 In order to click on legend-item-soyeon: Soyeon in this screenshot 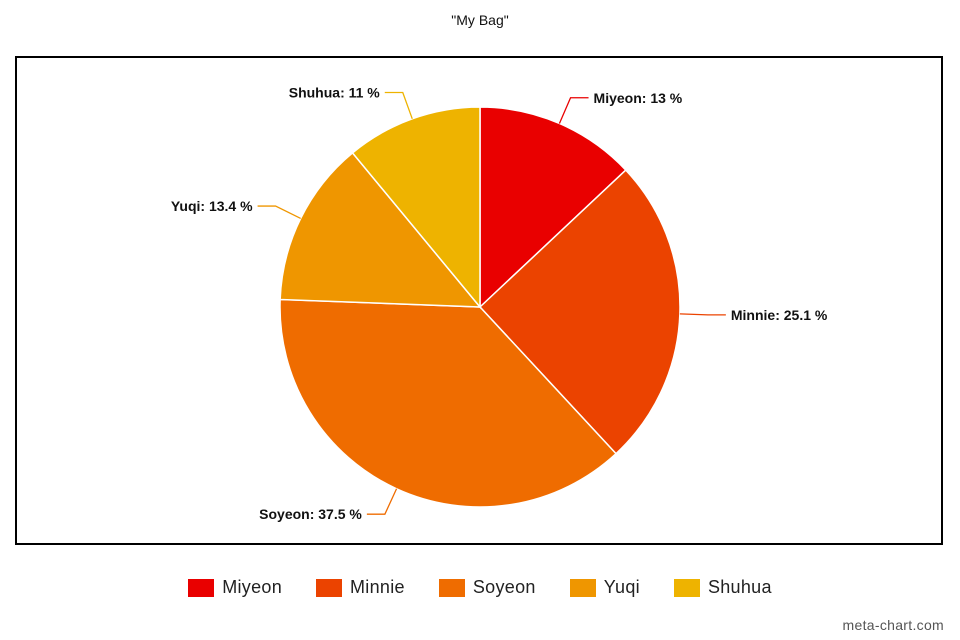, I will do `click(487, 587)`.